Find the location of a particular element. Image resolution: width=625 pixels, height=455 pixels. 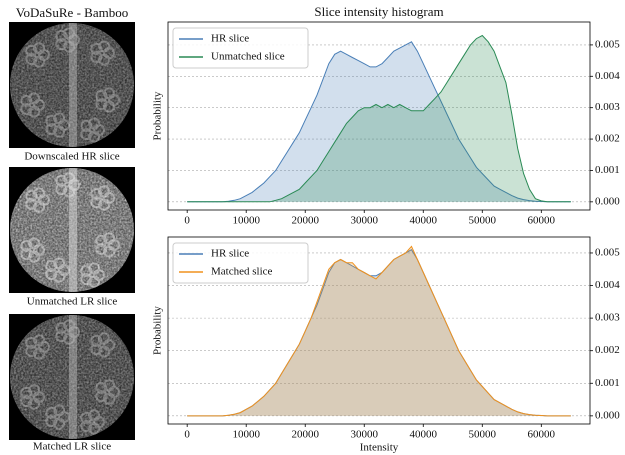

x-tick-label: 10000 is located at coordinates (246, 435).